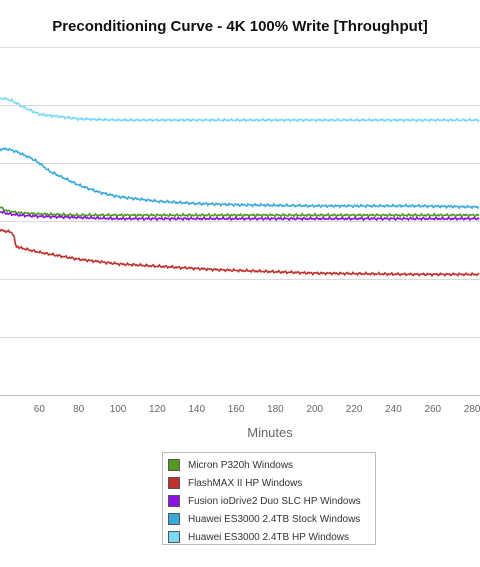  Describe the element at coordinates (157, 409) in the screenshot. I see `x-tick-label: 120` at that location.